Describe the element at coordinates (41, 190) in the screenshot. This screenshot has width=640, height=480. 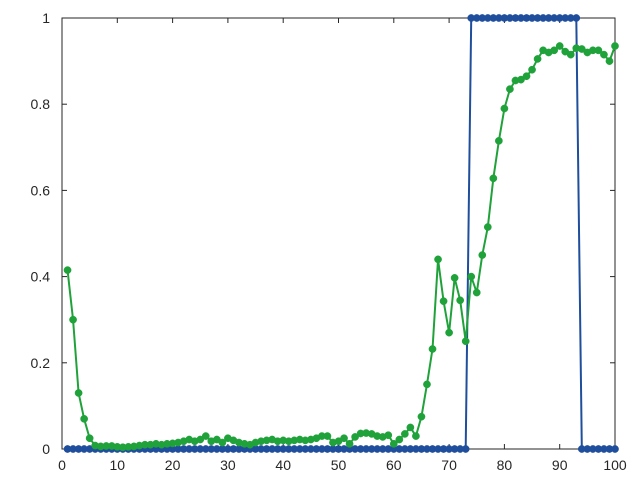
I see `y-tick-label: 0.6` at that location.